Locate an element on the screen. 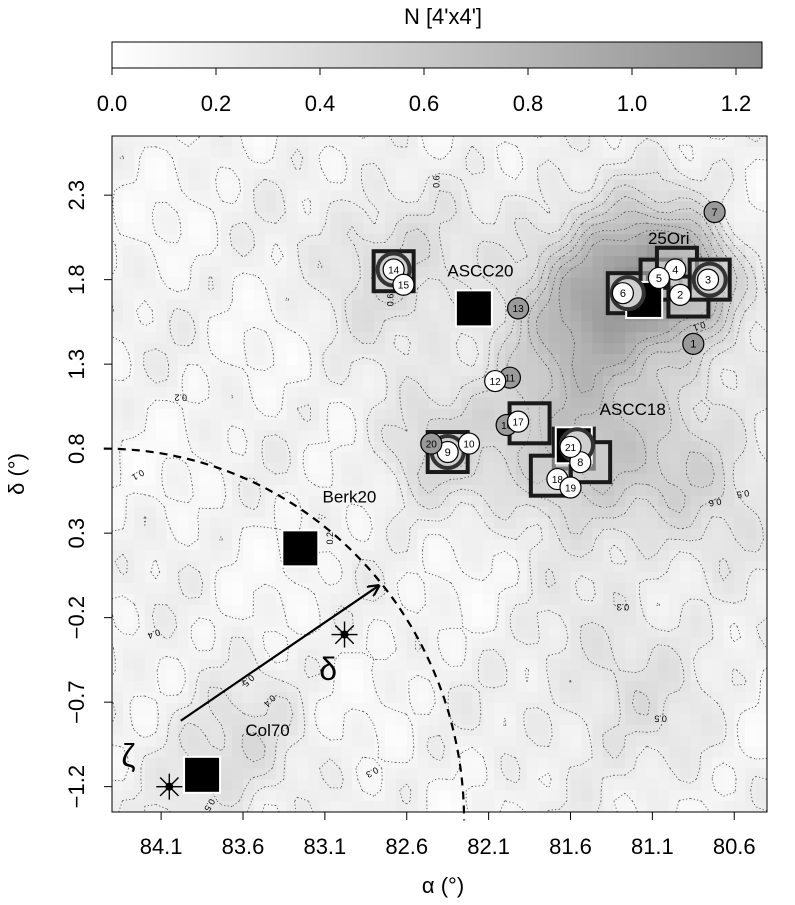 The image size is (795, 905). colorbar-tick-label: 0.6 is located at coordinates (424, 103).